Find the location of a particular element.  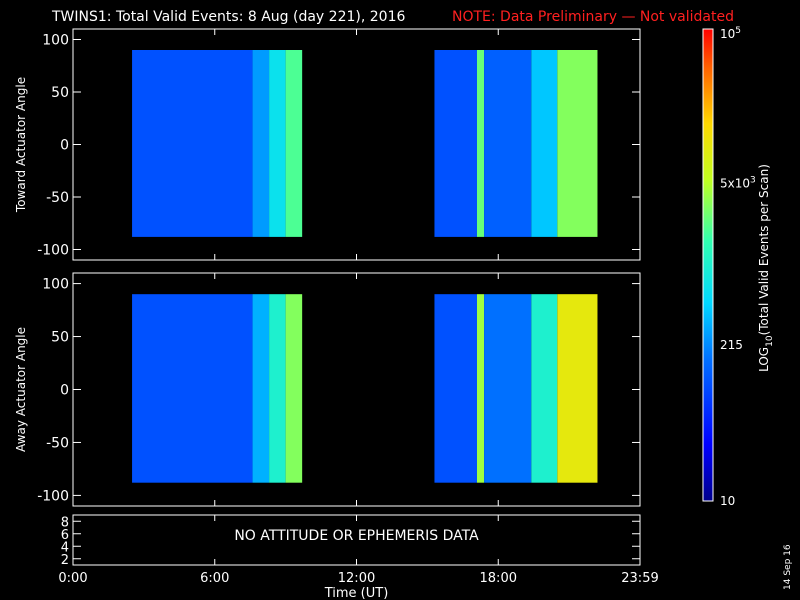

x-tick-label: 12:00 is located at coordinates (356, 578).